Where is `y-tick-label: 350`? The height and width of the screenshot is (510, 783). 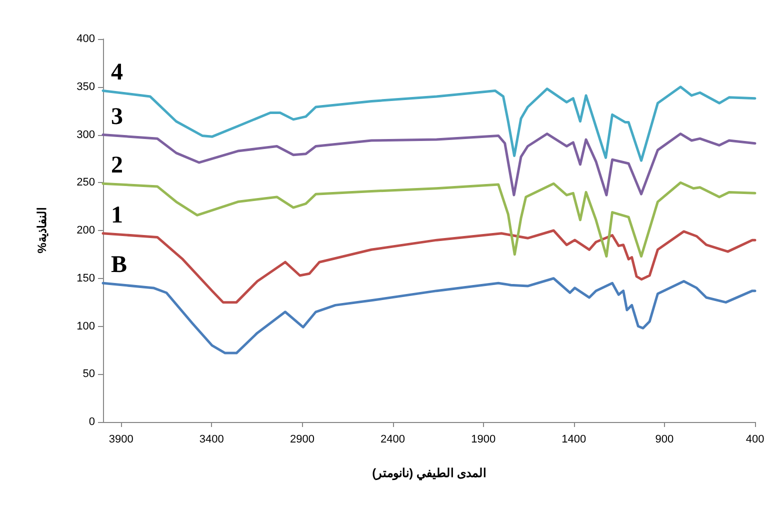 y-tick-label: 350 is located at coordinates (85, 86).